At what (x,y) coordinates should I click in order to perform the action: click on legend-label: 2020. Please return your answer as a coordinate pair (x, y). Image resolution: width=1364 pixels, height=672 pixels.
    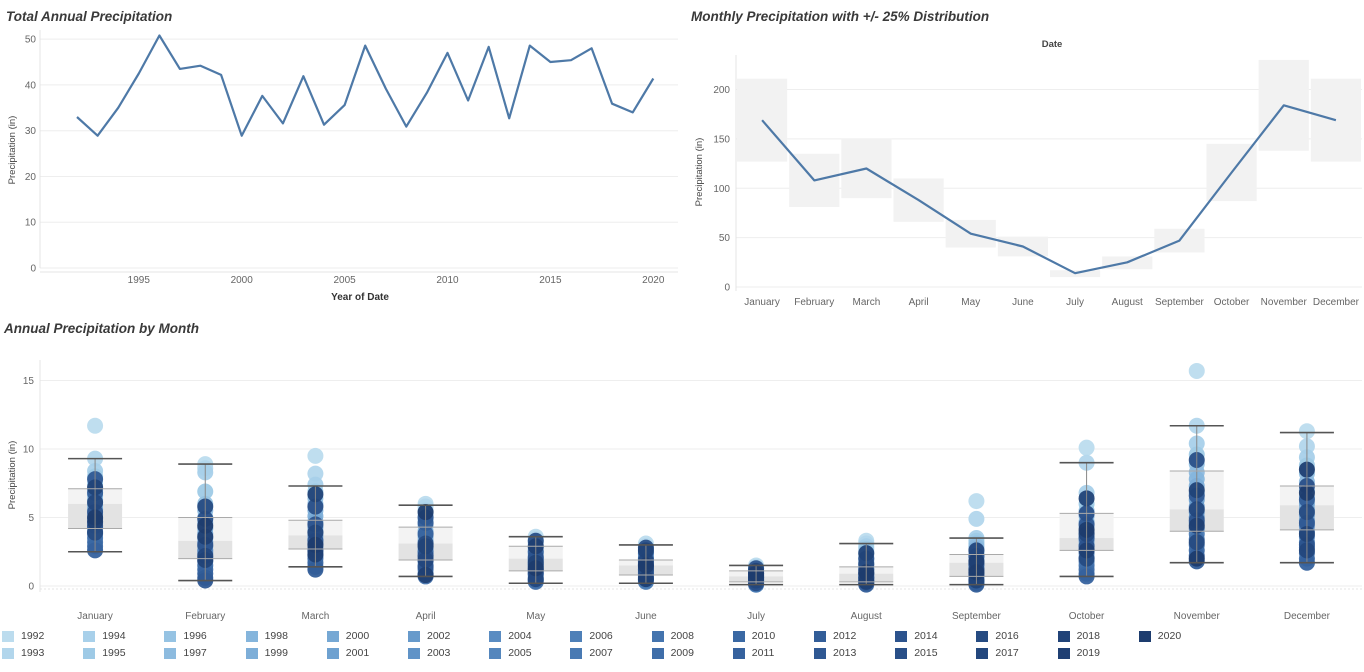
    Looking at the image, I should click on (1169, 636).